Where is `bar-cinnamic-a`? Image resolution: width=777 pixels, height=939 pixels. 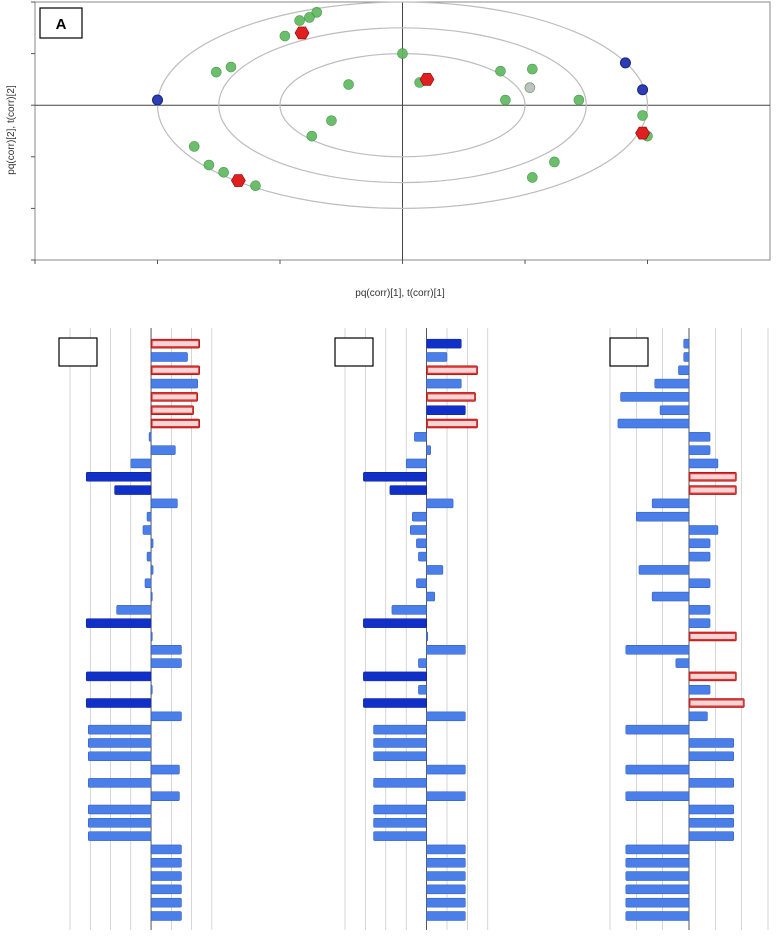 bar-cinnamic-a is located at coordinates (686, 343).